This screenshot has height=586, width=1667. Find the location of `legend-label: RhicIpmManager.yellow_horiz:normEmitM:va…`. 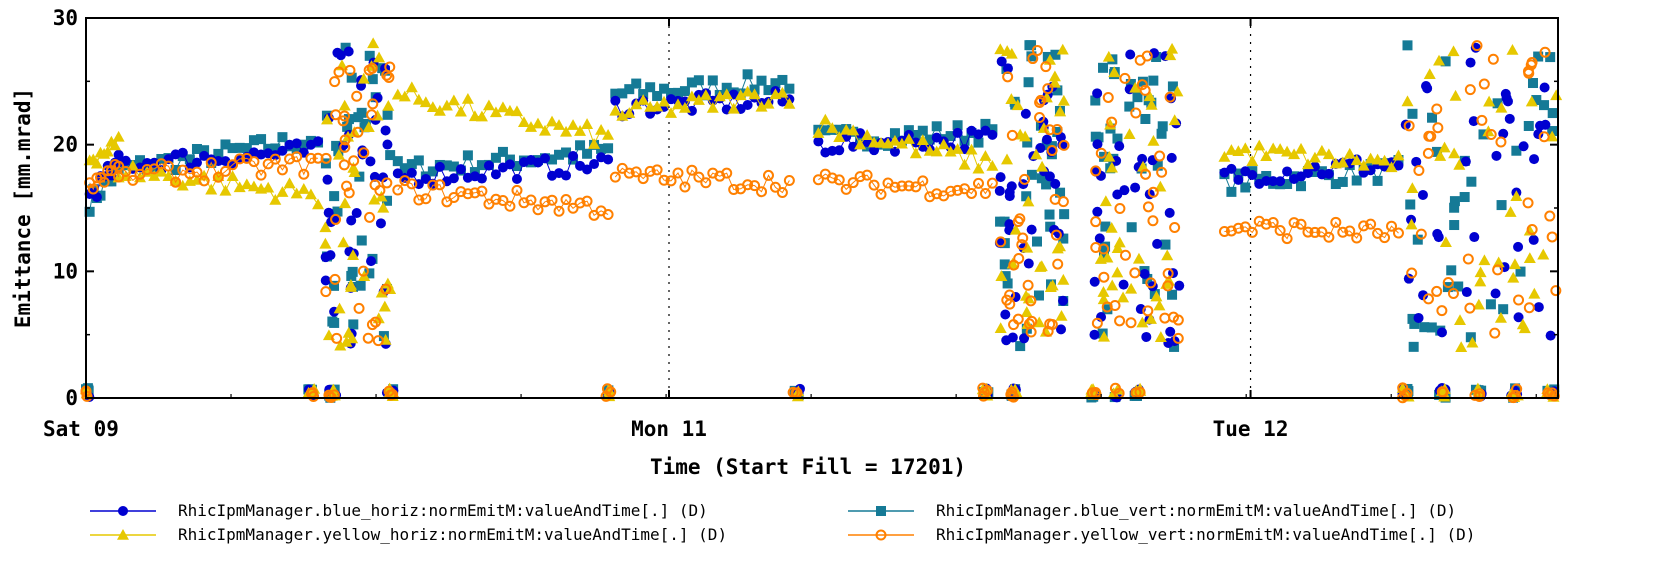

legend-label: RhicIpmManager.yellow_horiz:normEmitM:va… is located at coordinates (452, 534).